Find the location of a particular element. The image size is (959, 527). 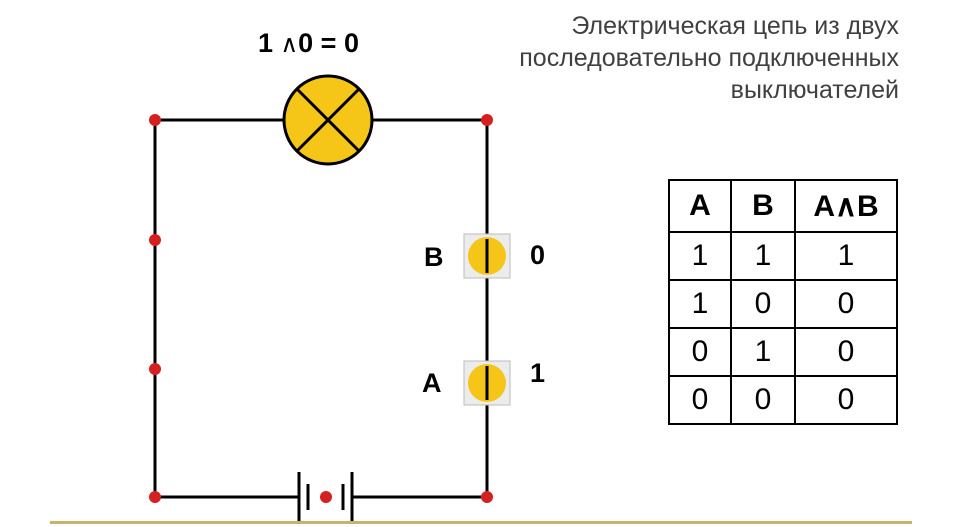

truth-table: A B A∧B 1 1 1 1 0 0 0 1 0 0 0 0 is located at coordinates (783, 302).